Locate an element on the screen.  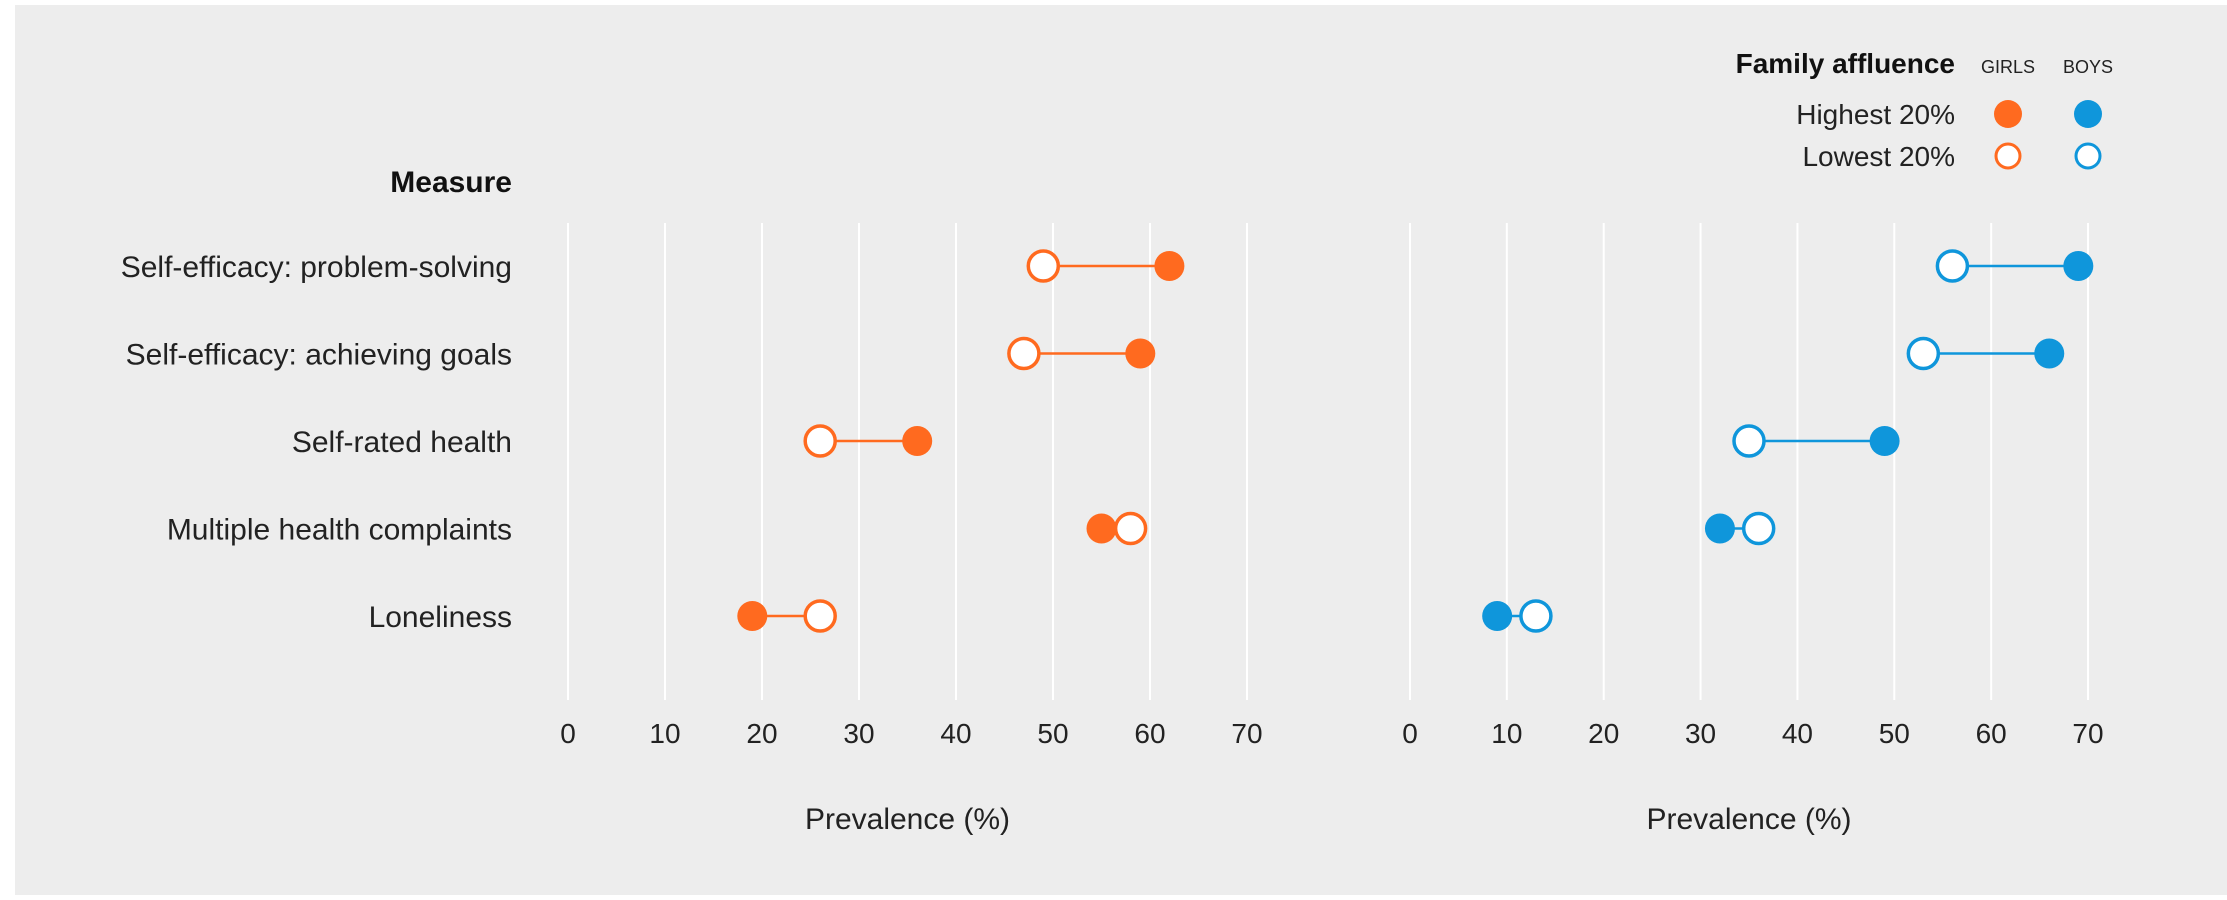
category-label: Self-efficacy: achieving goals is located at coordinates (319, 355).